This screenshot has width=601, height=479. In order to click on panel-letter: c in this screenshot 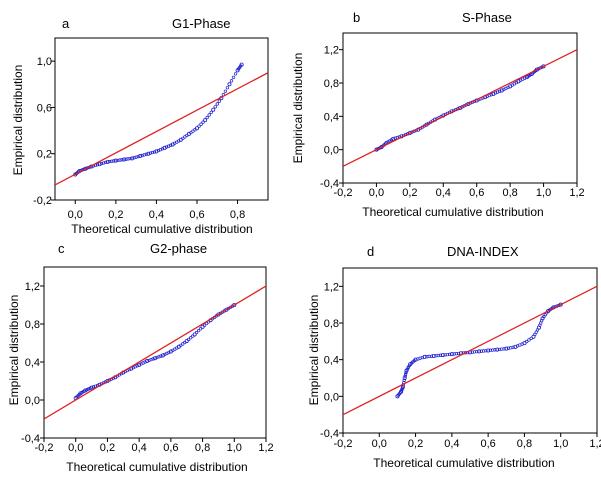, I will do `click(61, 248)`.